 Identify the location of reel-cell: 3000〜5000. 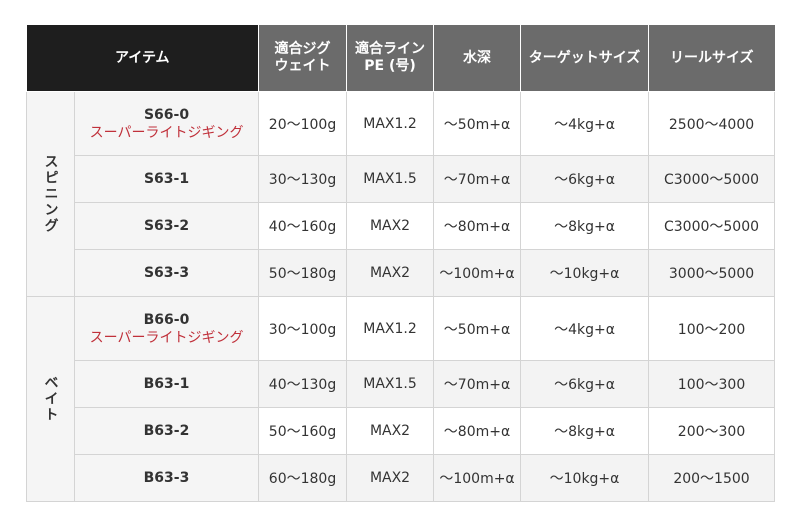
(712, 273).